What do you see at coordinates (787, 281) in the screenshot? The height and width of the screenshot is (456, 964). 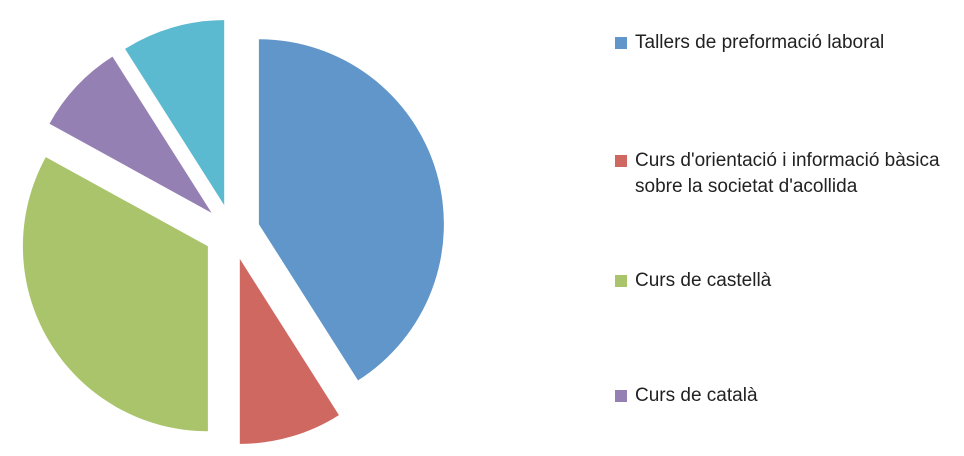 I see `legend-entry: Curs de castellà` at bounding box center [787, 281].